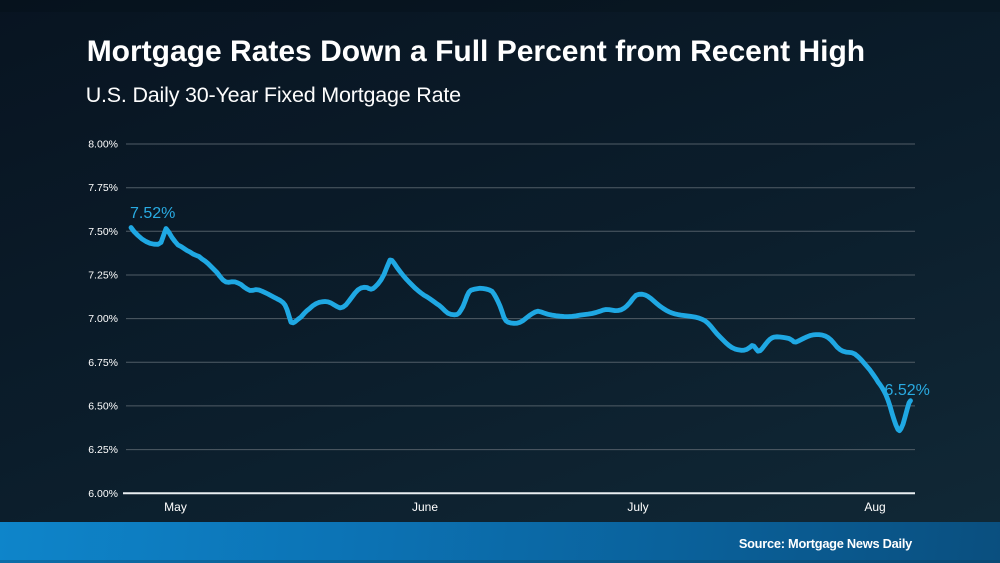 Image resolution: width=1000 pixels, height=563 pixels. I want to click on svg-text: July, so click(637, 507).